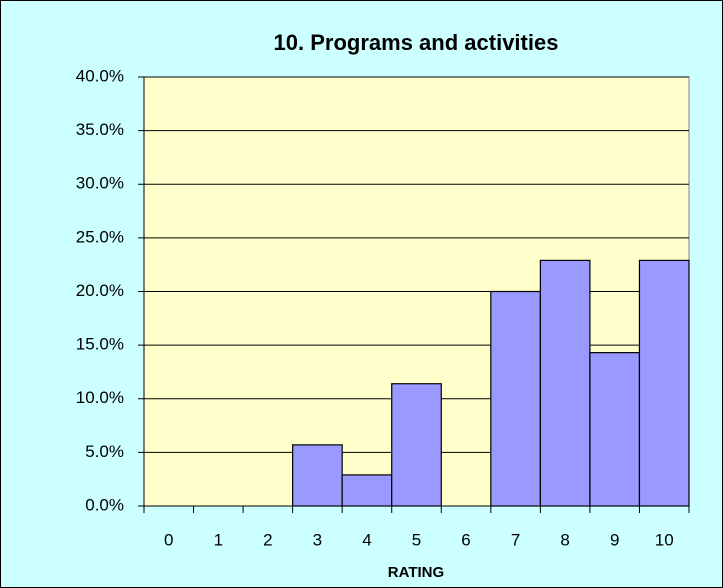 This screenshot has height=588, width=723. Describe the element at coordinates (100, 344) in the screenshot. I see `y-tick-label: 15.0%` at that location.